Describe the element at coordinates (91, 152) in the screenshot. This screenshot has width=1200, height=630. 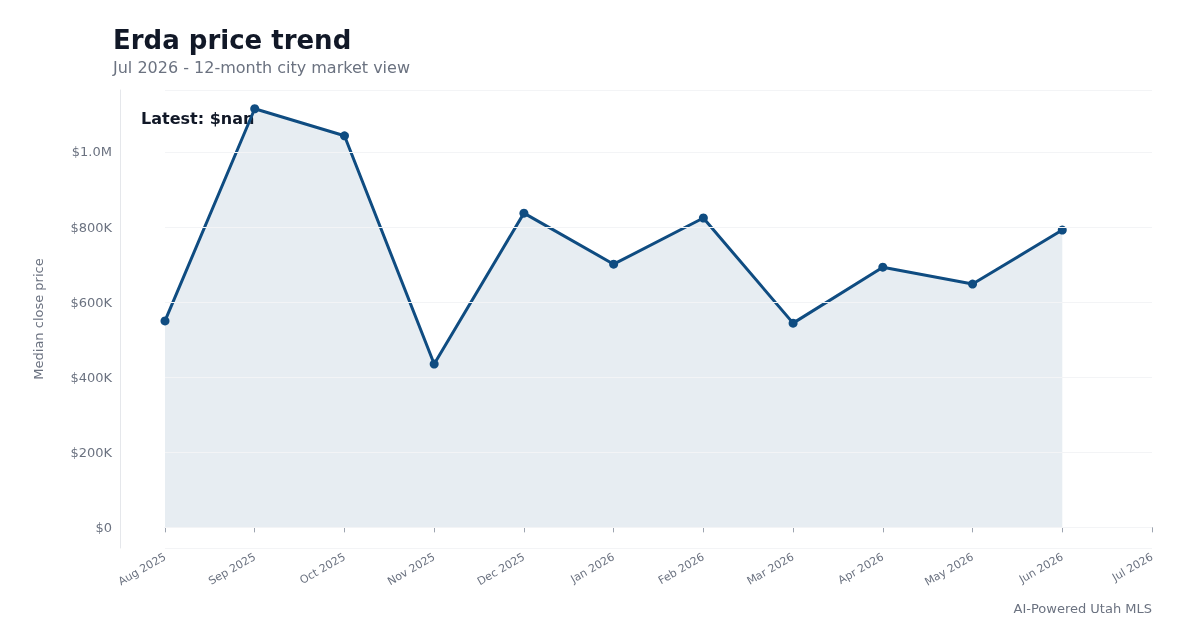
I see `y-tick-label: $1.0M` at that location.